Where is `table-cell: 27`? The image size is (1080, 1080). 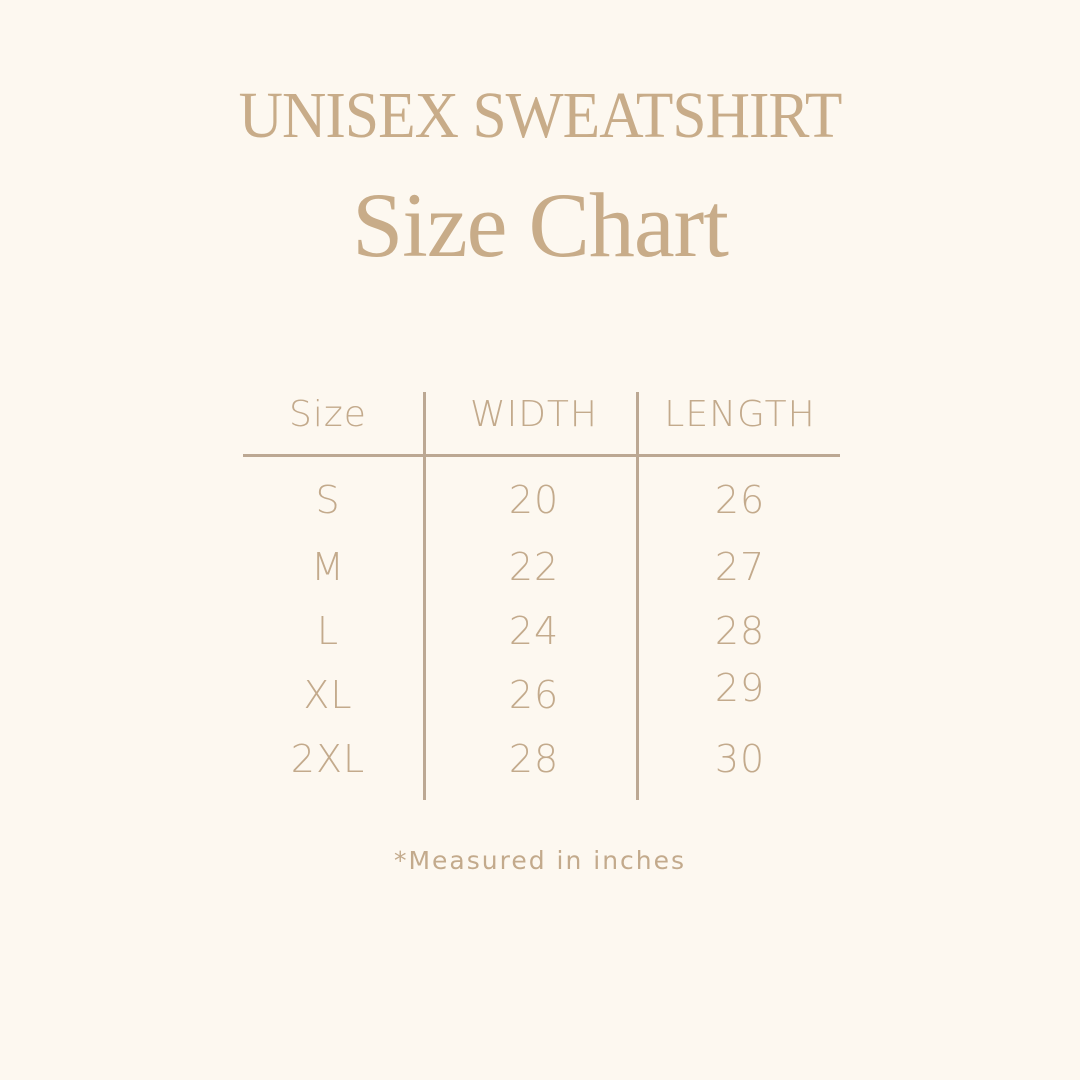
table-cell: 27 is located at coordinates (740, 567).